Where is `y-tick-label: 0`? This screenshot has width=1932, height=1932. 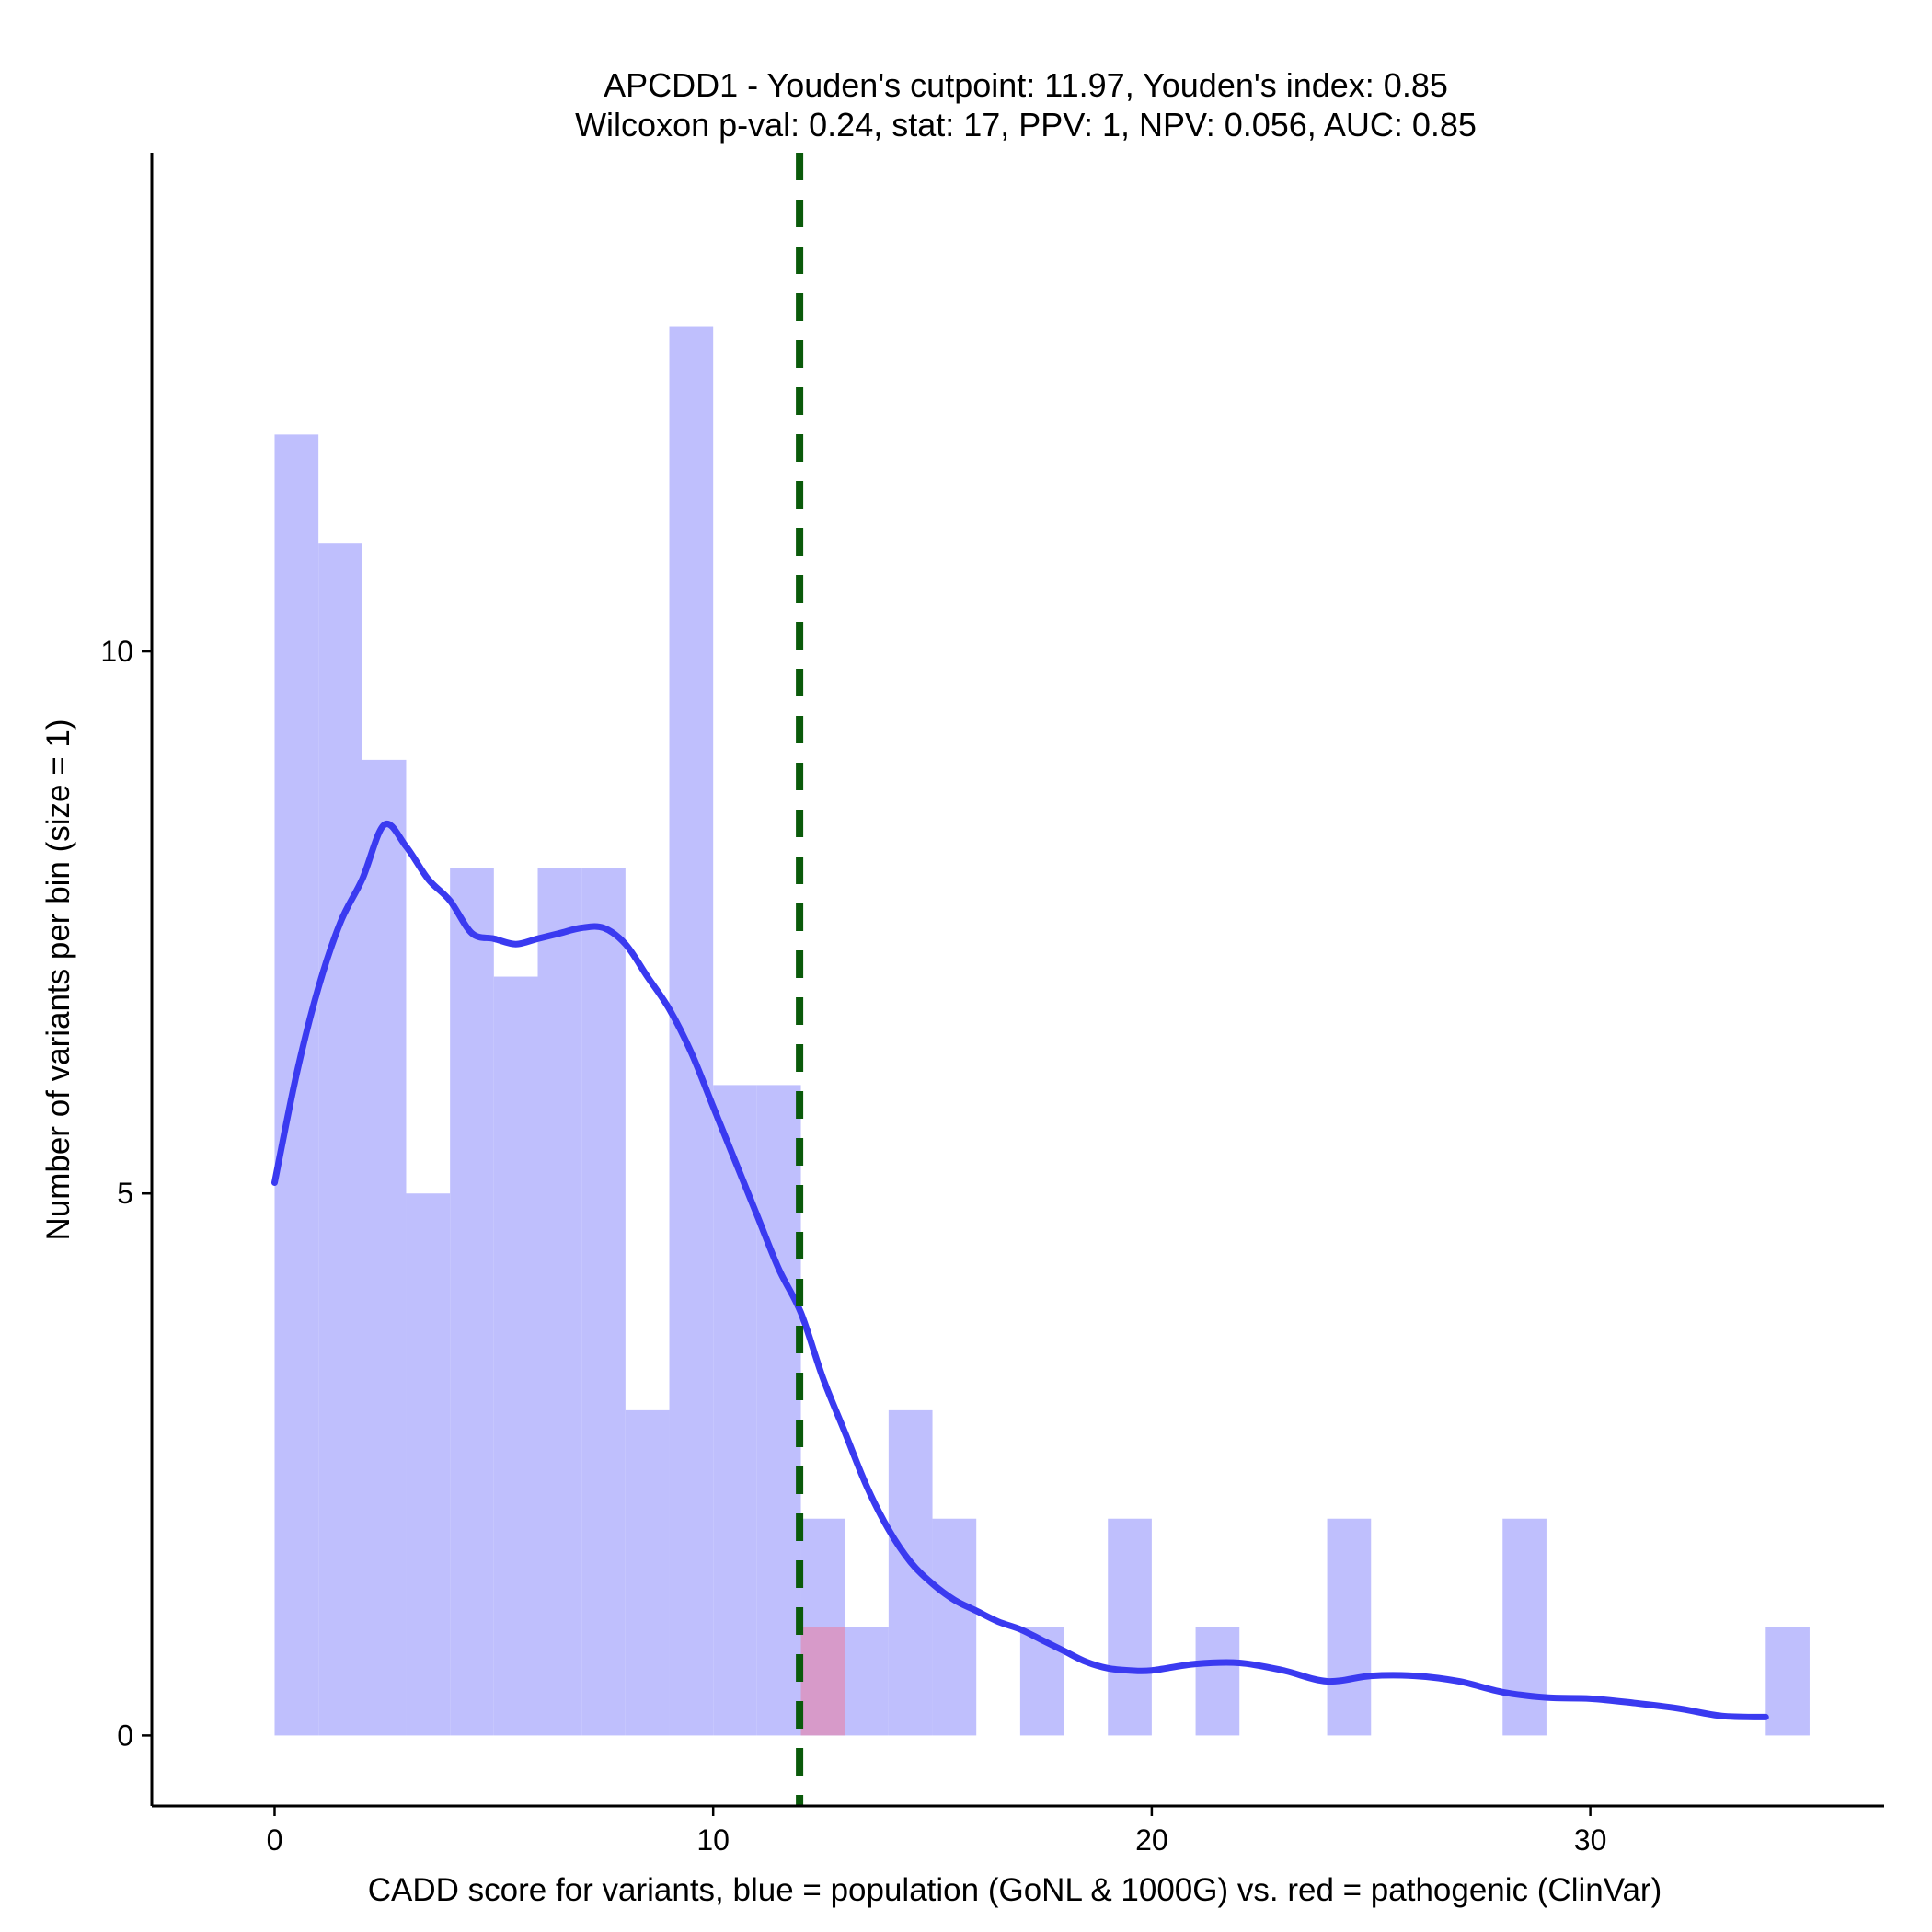 y-tick-label: 0 is located at coordinates (125, 1735).